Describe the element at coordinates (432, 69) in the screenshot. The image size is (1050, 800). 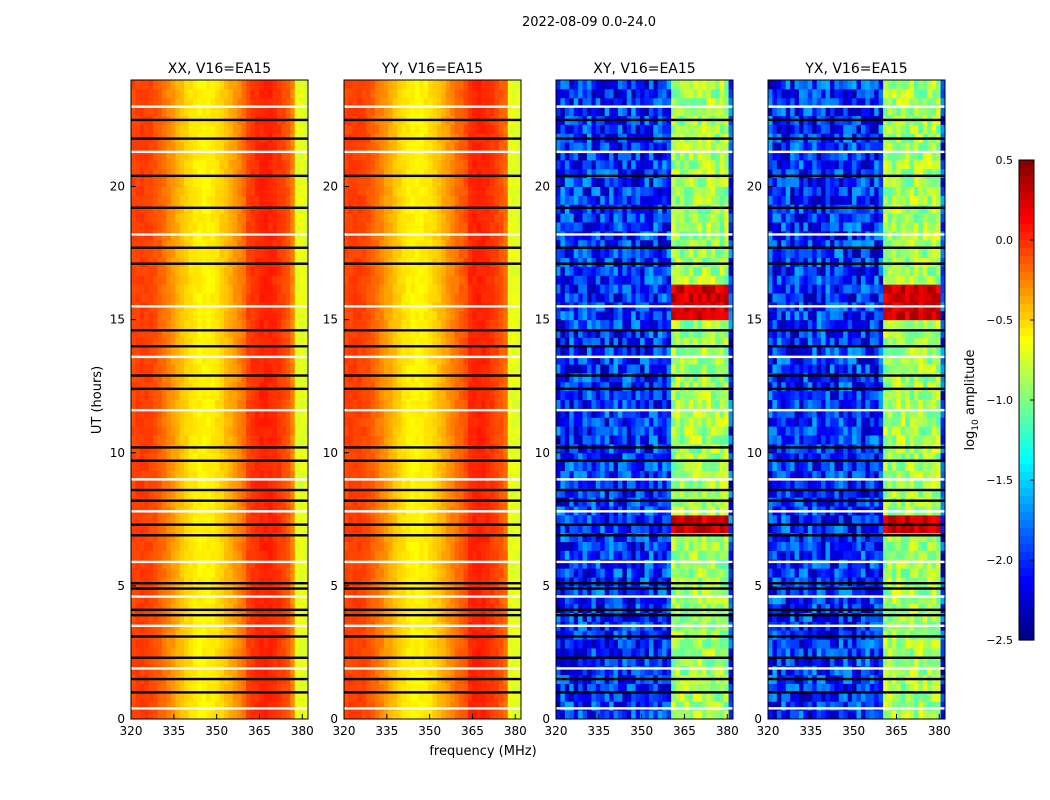
I see `panel-title: YY, V16=EA15` at that location.